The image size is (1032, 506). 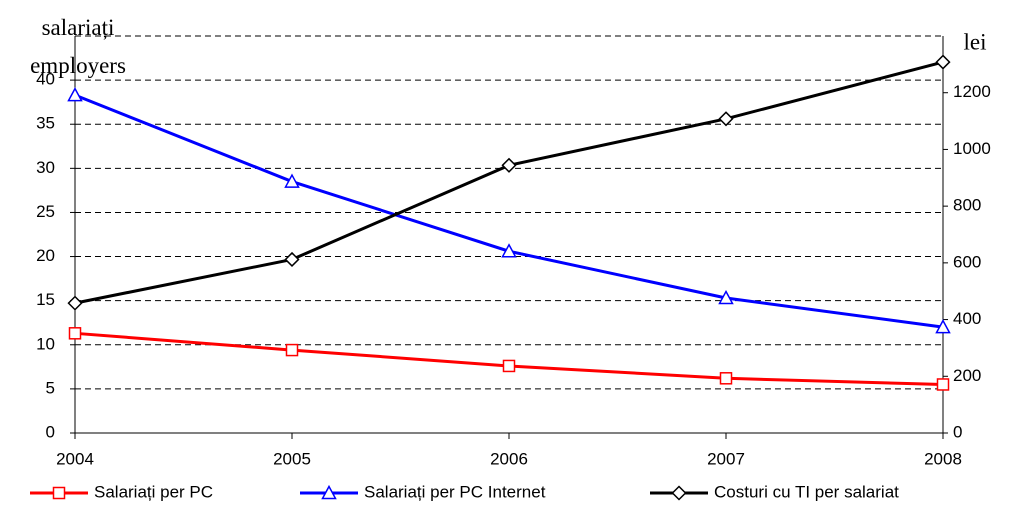 What do you see at coordinates (45, 123) in the screenshot?
I see `y-tick-label: 35` at bounding box center [45, 123].